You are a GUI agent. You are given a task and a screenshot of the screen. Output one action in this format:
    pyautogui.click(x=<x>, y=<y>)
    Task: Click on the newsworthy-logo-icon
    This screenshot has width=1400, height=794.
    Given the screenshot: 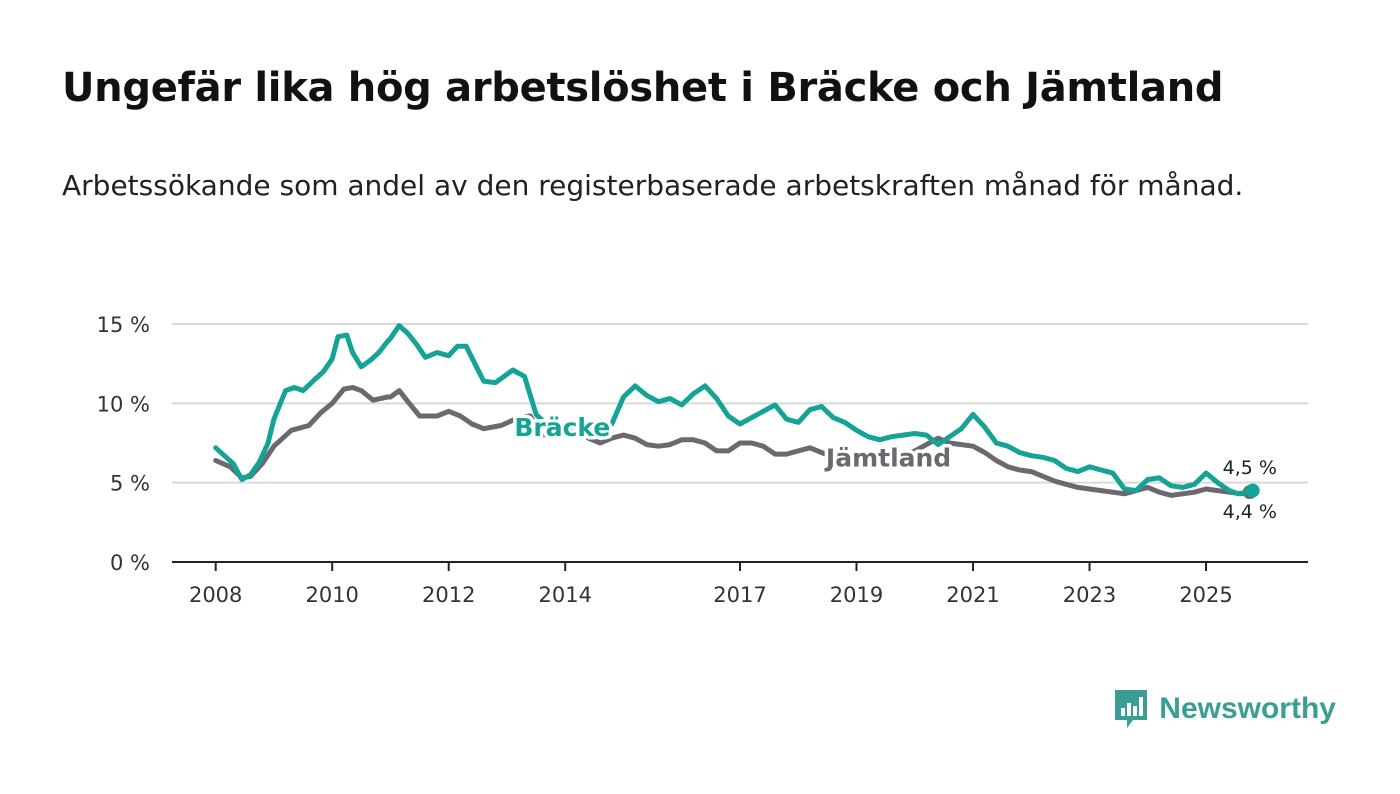 What is the action you would take?
    pyautogui.click(x=1131, y=709)
    